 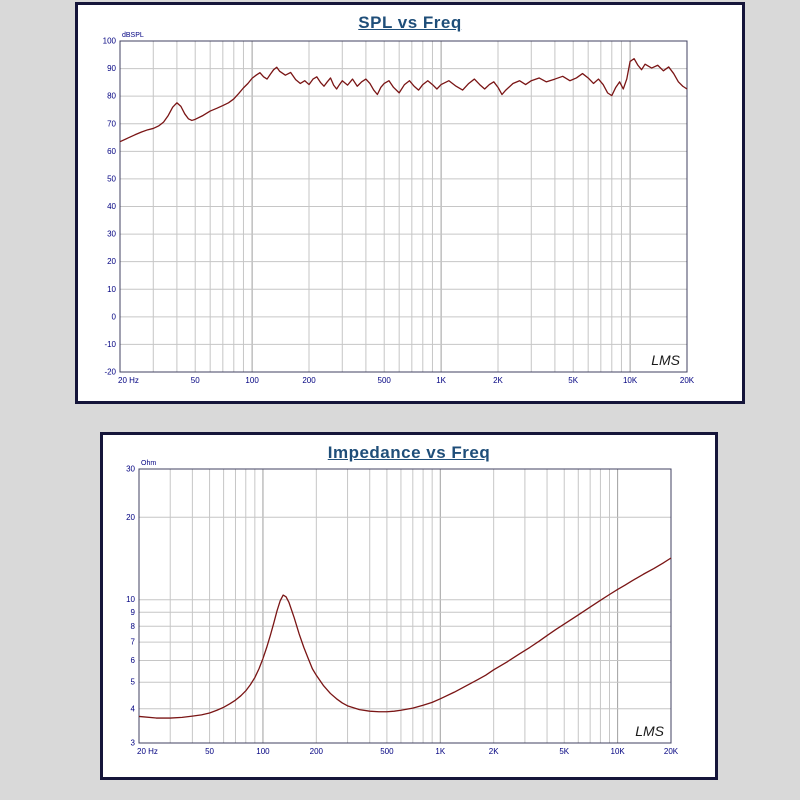 What do you see at coordinates (114, 316) in the screenshot?
I see `svg-text: 0` at bounding box center [114, 316].